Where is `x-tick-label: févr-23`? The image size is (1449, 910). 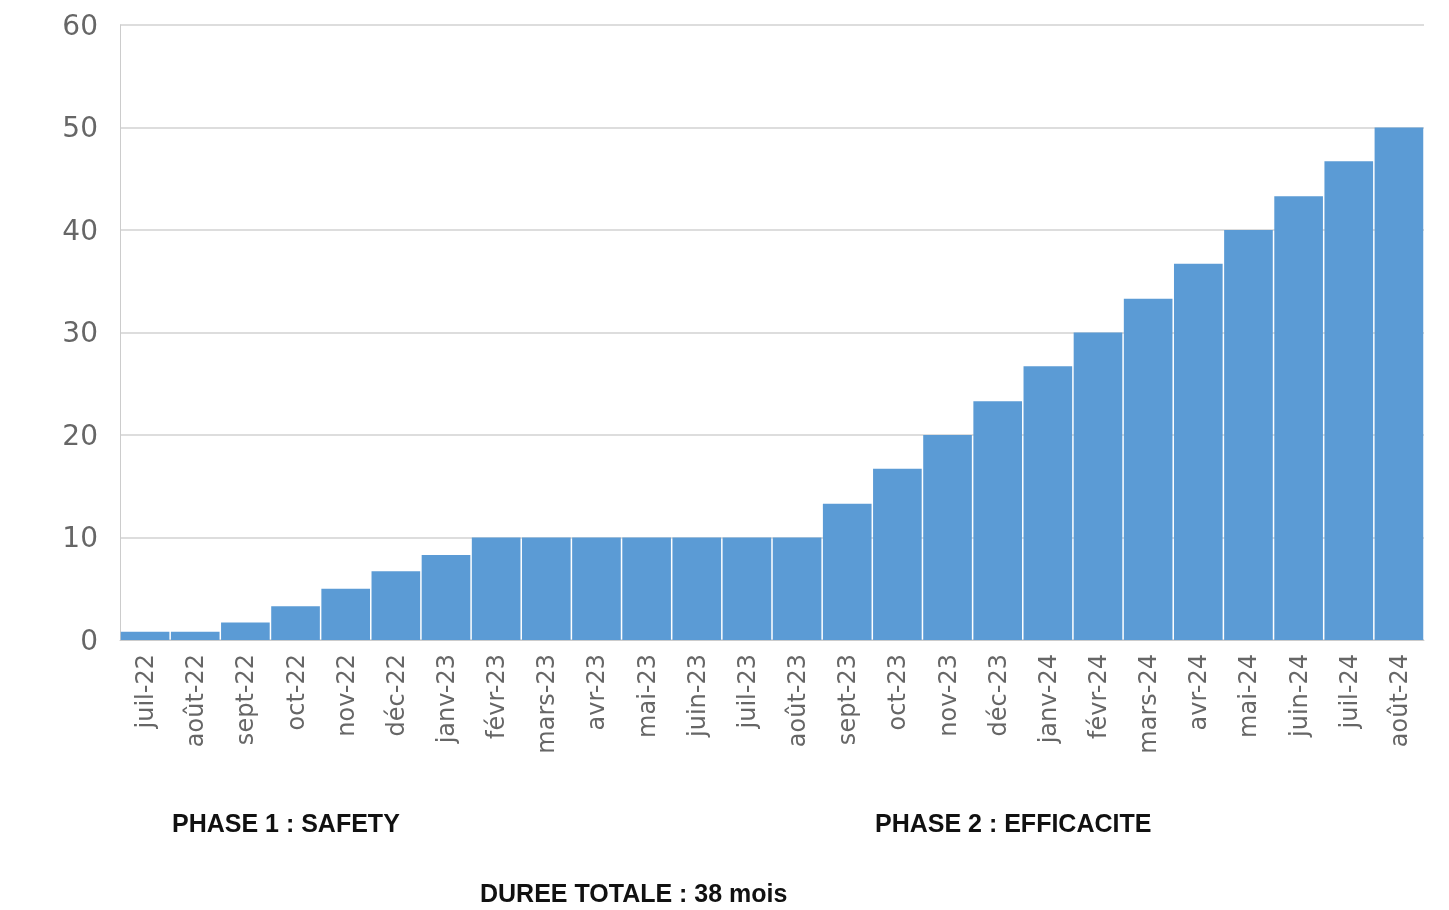 x-tick-label: févr-23 is located at coordinates (496, 696).